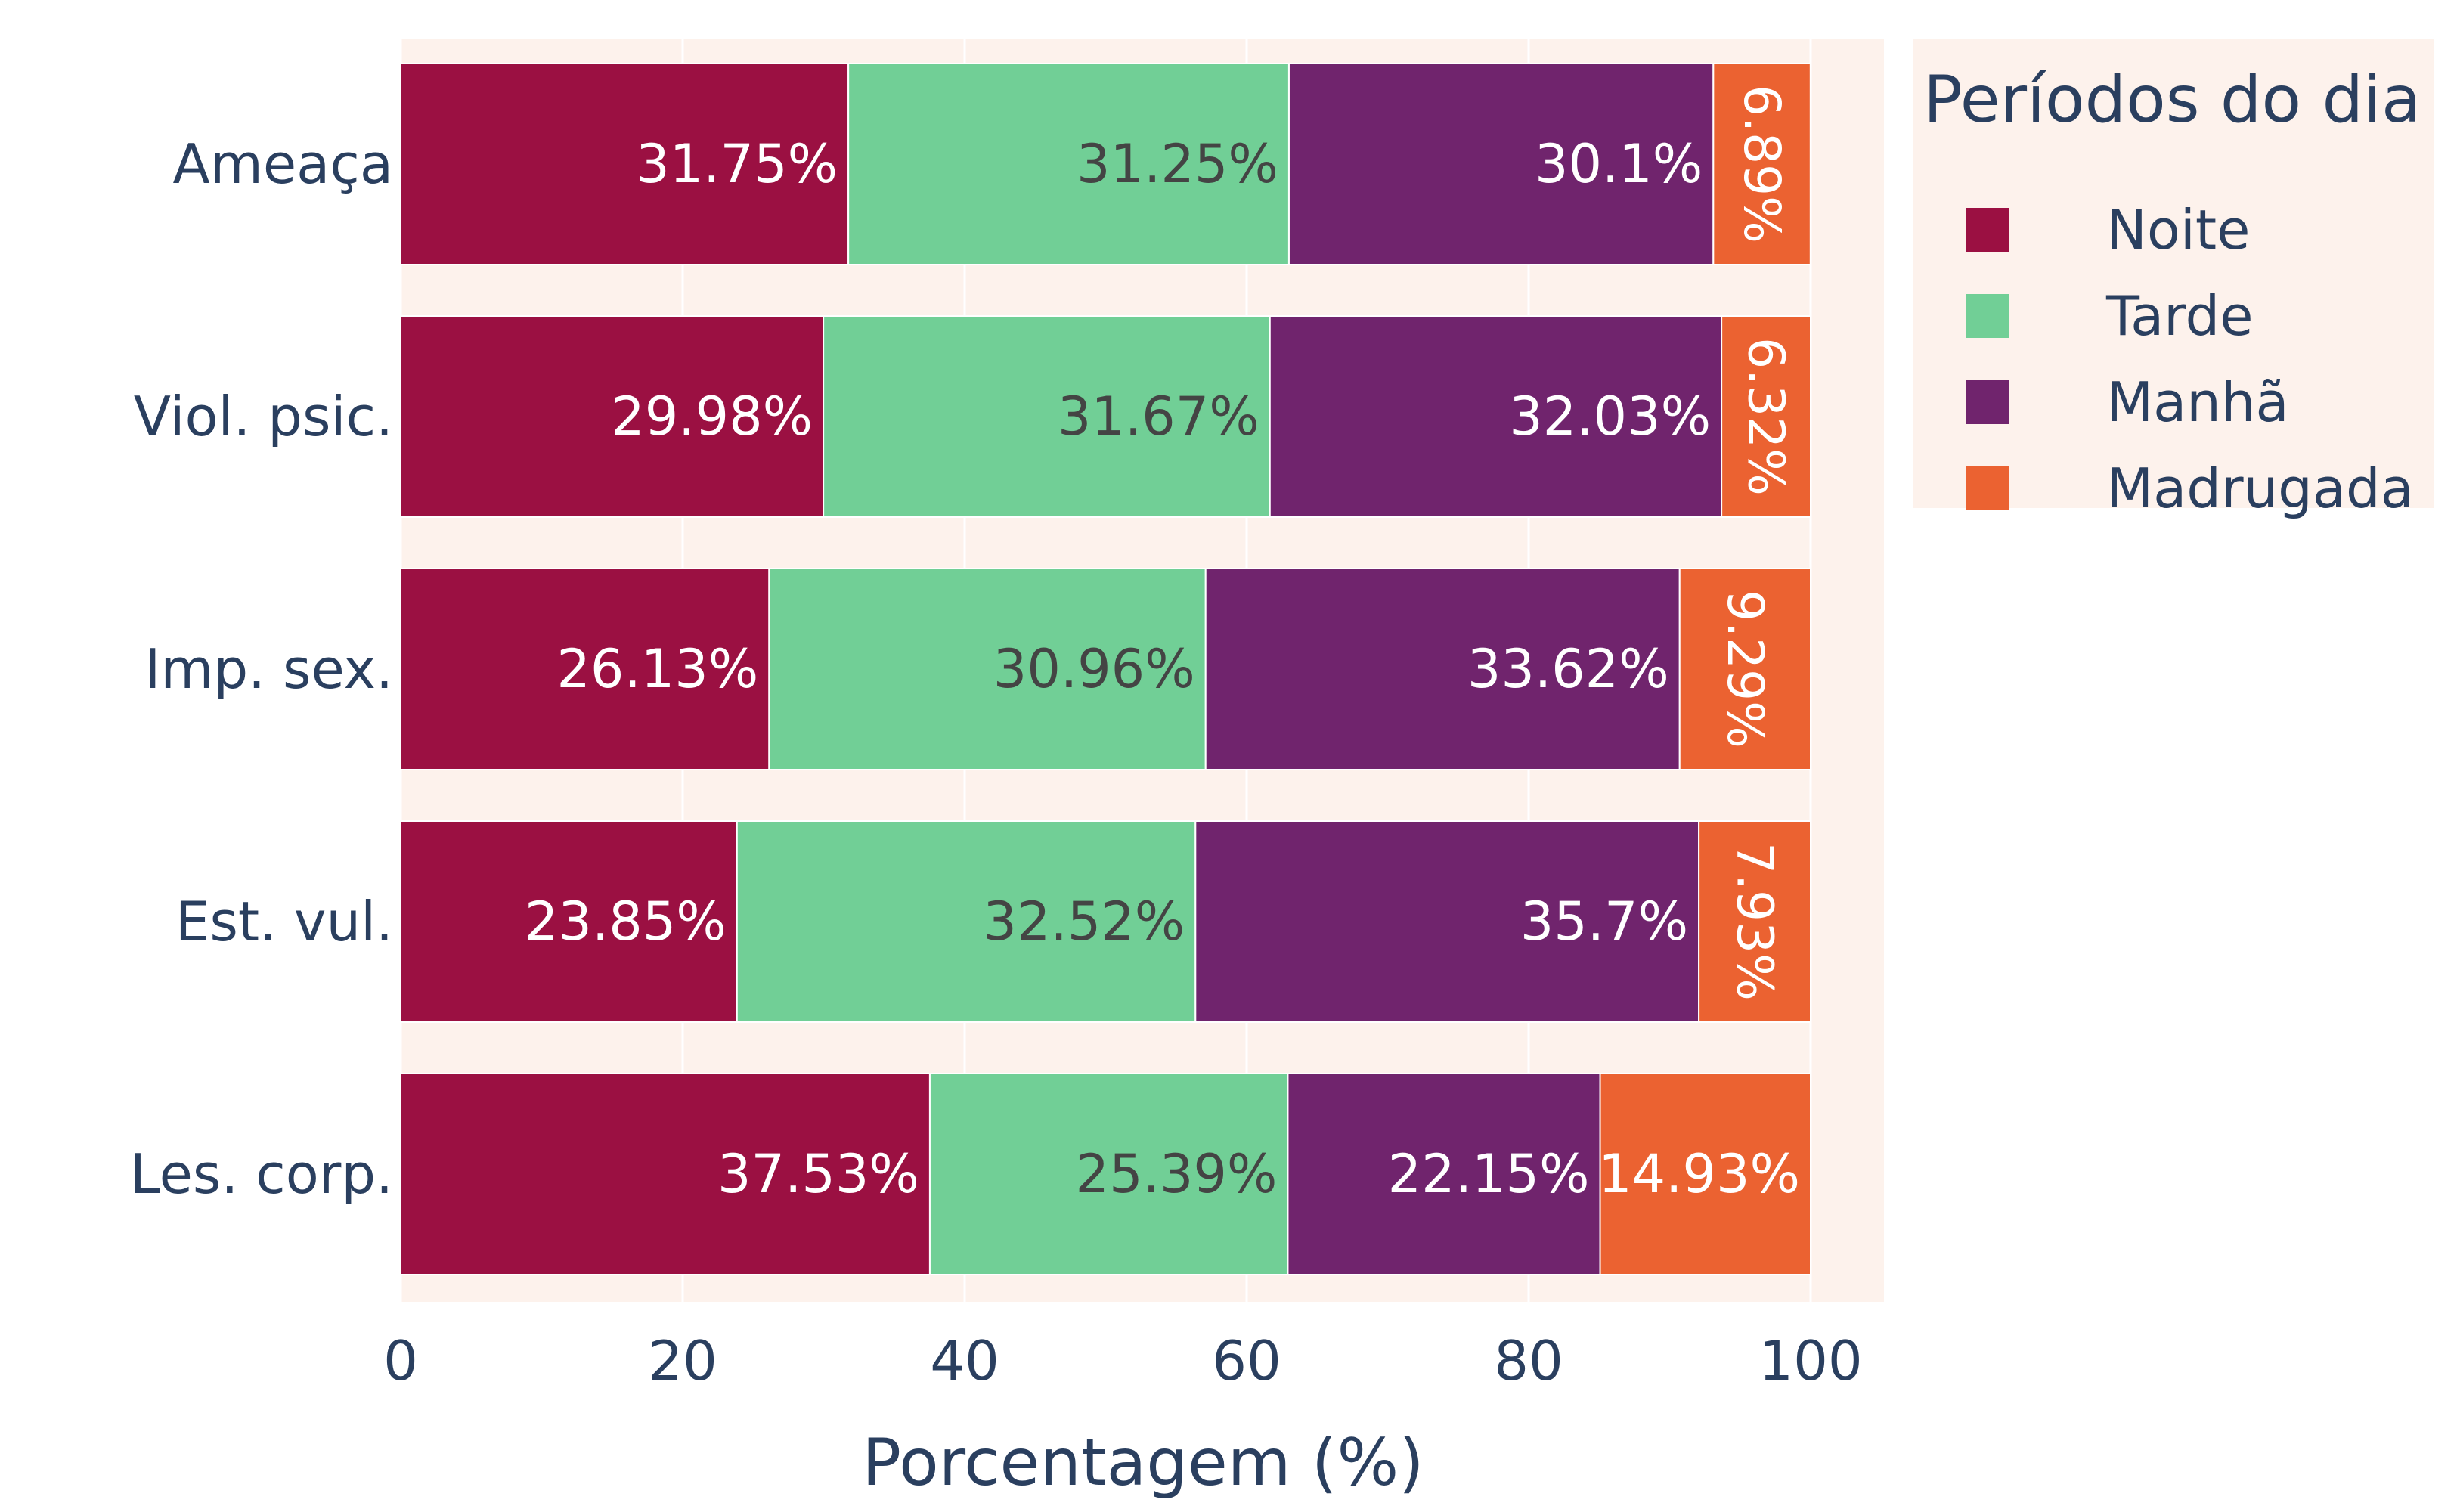  Describe the element at coordinates (263, 417) in the screenshot. I see `y-tick-label: Viol. psic.` at that location.